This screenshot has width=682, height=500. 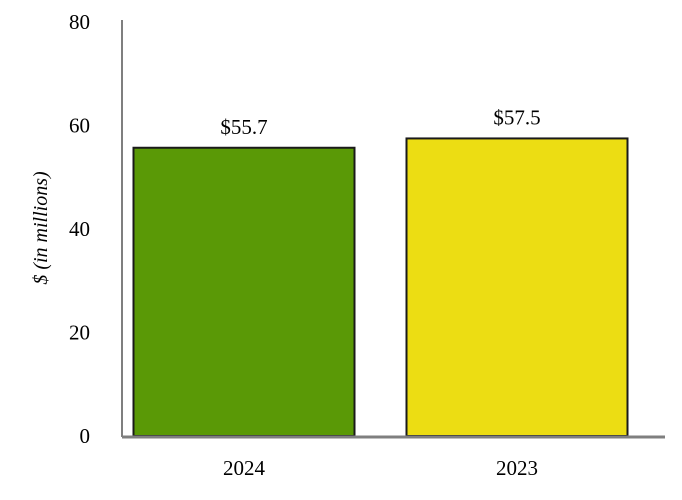 I want to click on y-axis-label: $ (in millions), so click(x=41, y=228).